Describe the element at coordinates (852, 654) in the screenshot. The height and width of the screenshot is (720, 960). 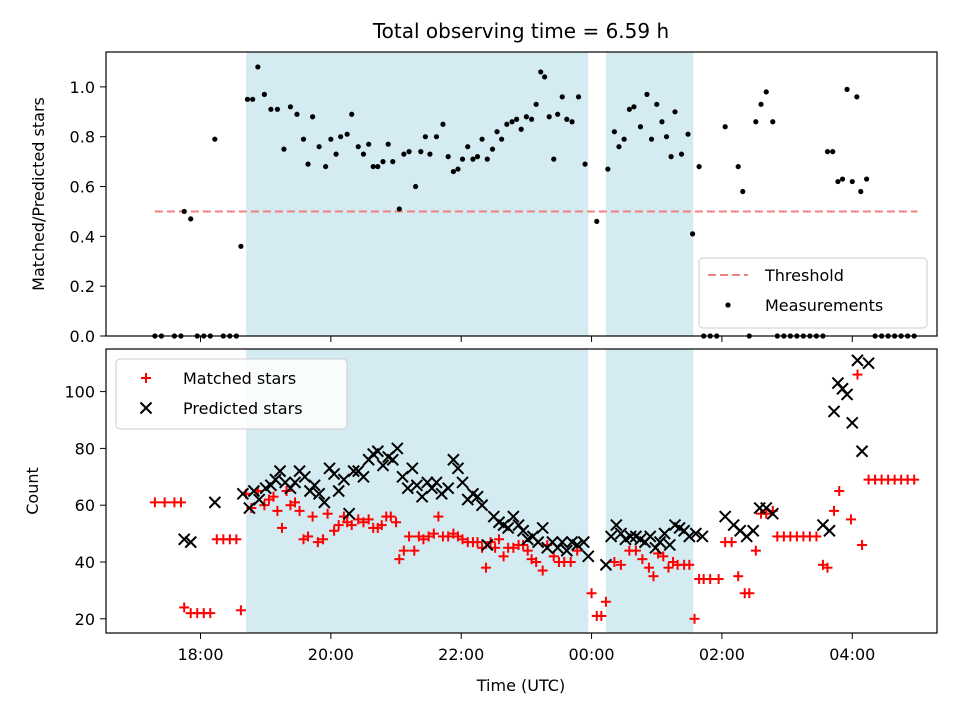
I see `x-tick-label-5: 04:00` at that location.